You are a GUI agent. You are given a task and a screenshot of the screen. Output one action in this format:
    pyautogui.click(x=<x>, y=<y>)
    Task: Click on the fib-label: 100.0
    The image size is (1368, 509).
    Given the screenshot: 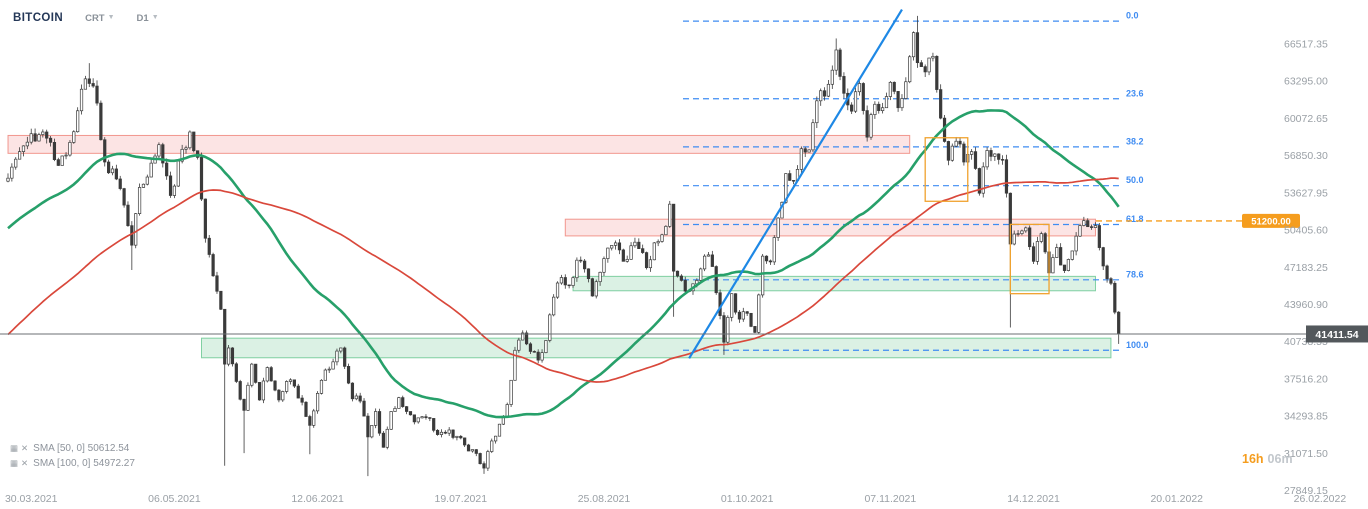 What is the action you would take?
    pyautogui.click(x=1137, y=345)
    